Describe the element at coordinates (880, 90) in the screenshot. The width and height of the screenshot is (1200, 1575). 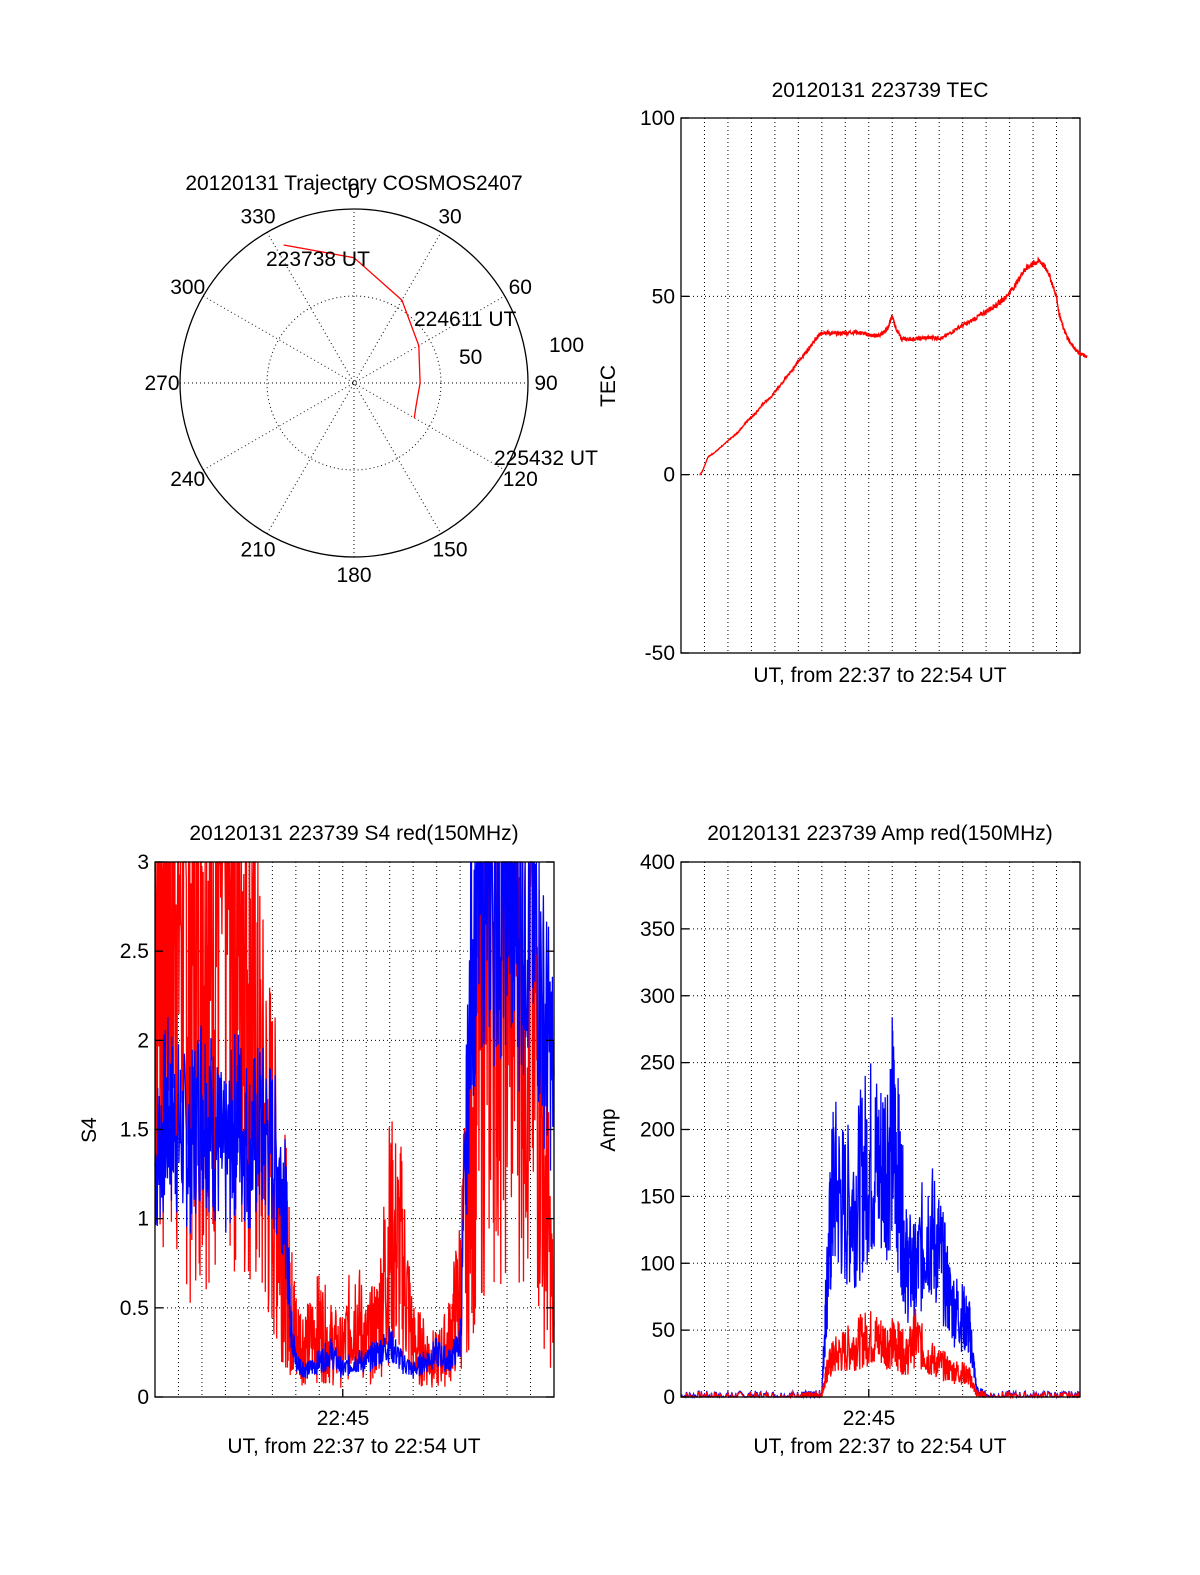
I see `tec-title: 20120131 223739 TEC` at that location.